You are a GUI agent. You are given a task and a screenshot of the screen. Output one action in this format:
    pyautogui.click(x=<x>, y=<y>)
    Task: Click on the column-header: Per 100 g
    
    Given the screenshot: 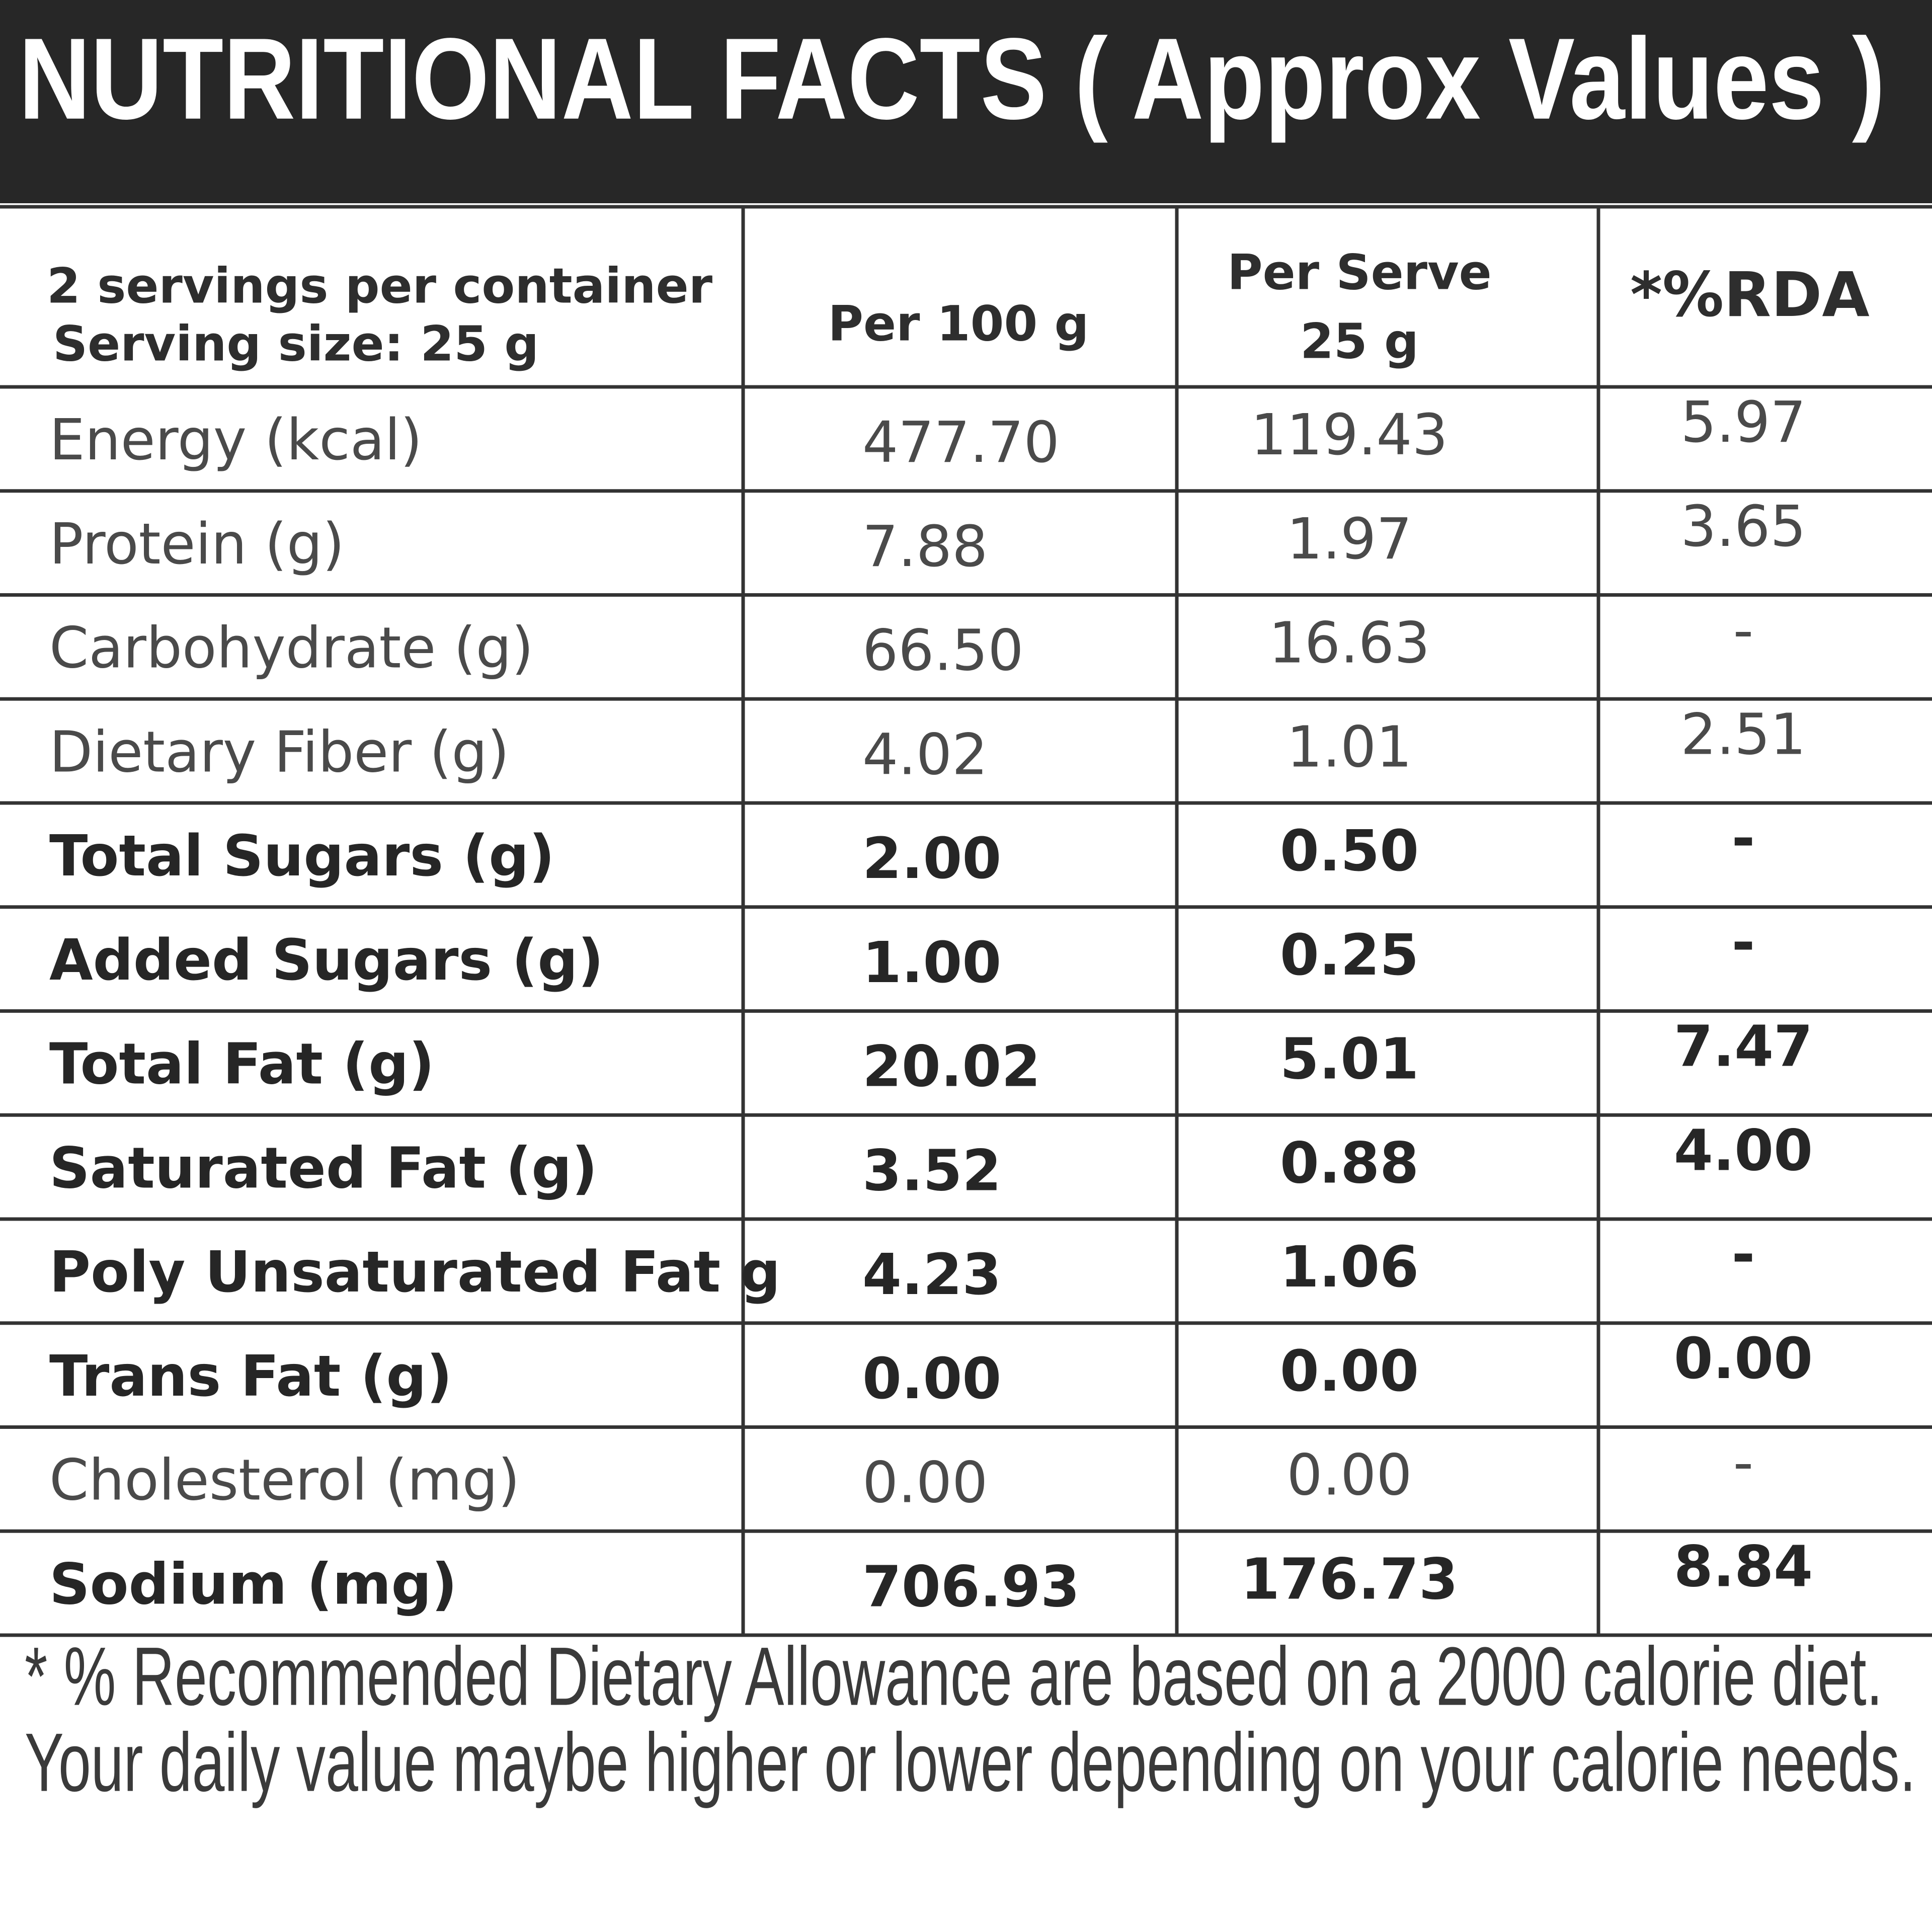 What is the action you would take?
    pyautogui.click(x=959, y=324)
    